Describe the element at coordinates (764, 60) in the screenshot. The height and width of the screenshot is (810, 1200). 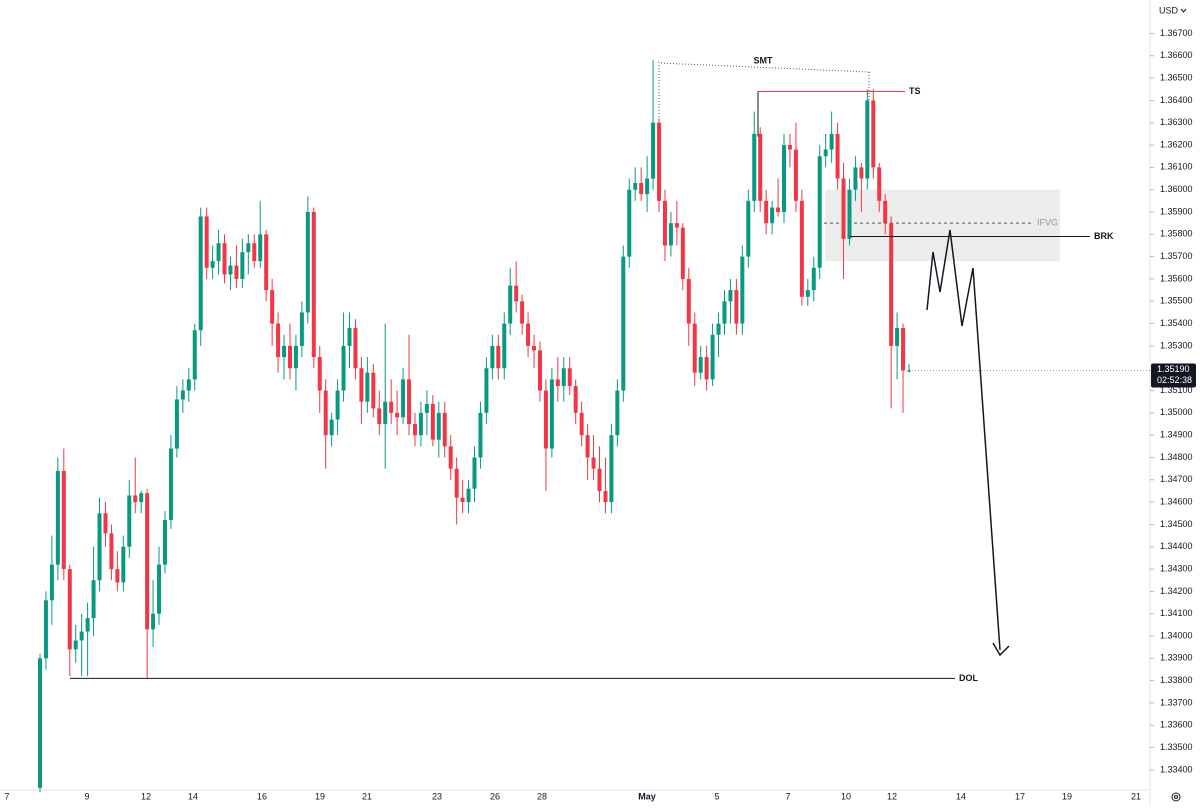
I see `smt-label: SMT` at that location.